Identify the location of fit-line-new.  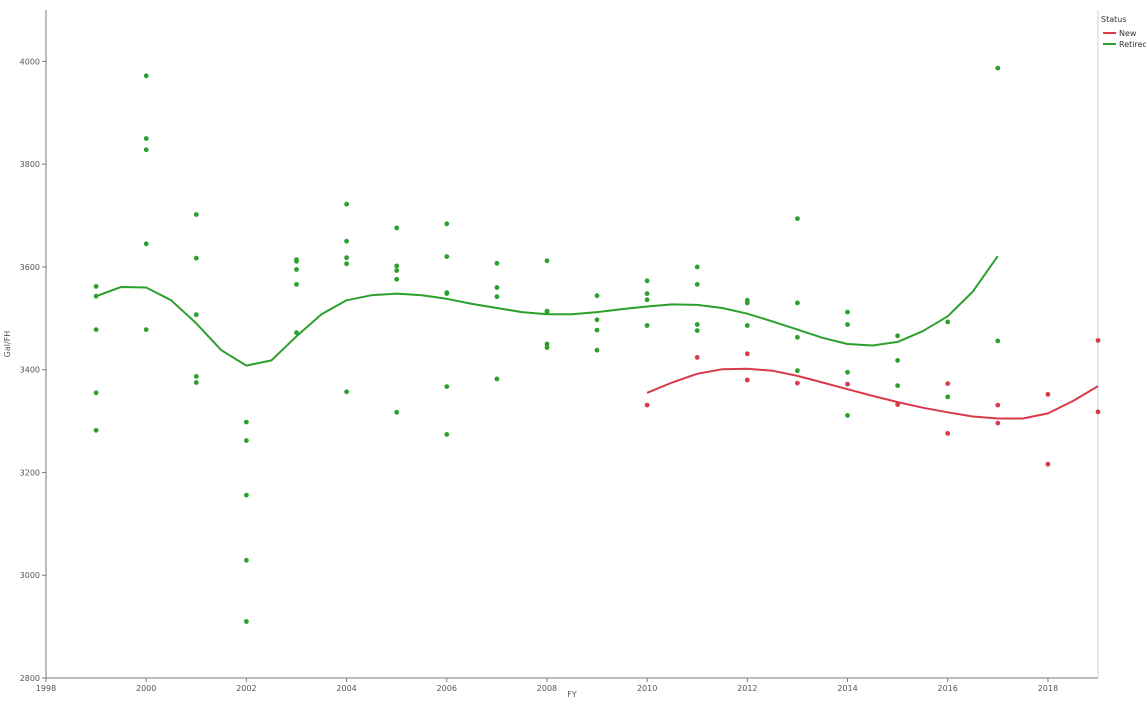
(872, 393).